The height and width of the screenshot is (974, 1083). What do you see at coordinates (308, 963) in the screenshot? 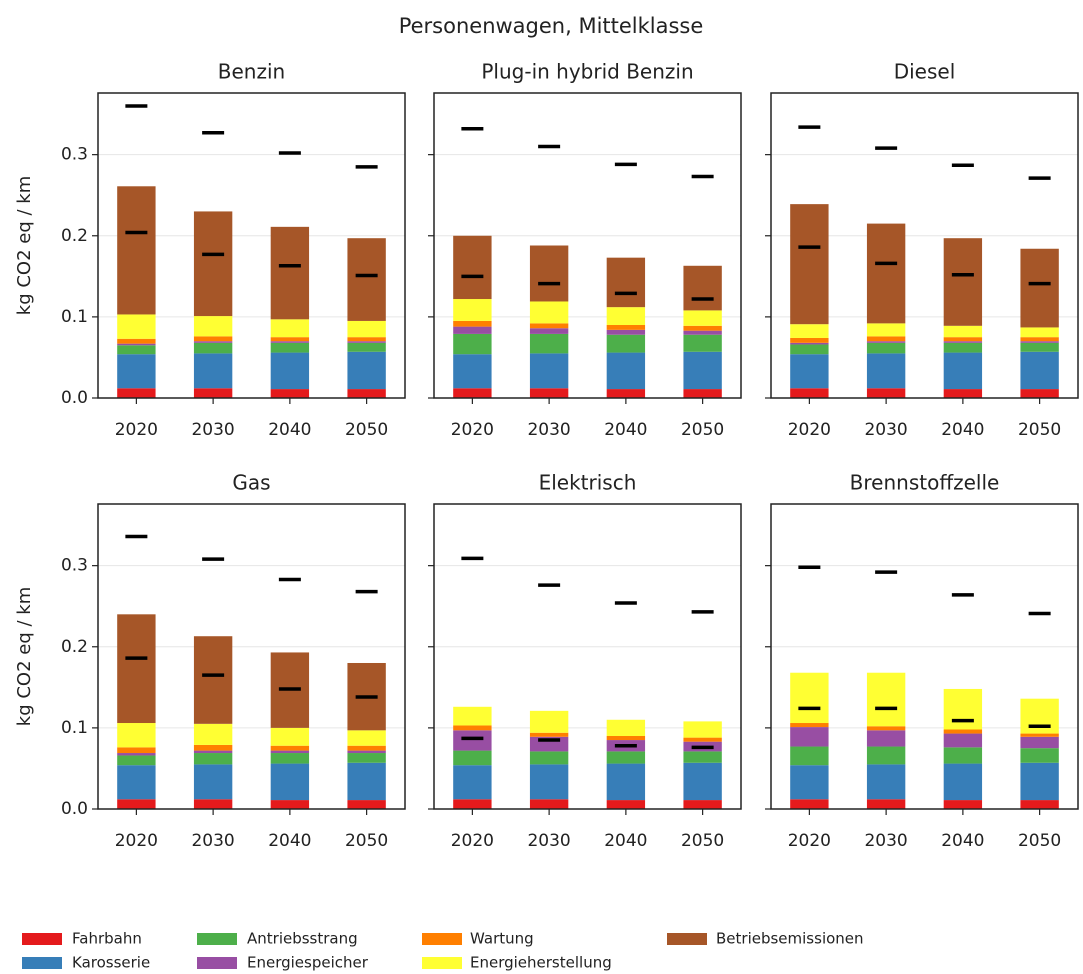
I see `legend-label: Energiespeicher` at bounding box center [308, 963].